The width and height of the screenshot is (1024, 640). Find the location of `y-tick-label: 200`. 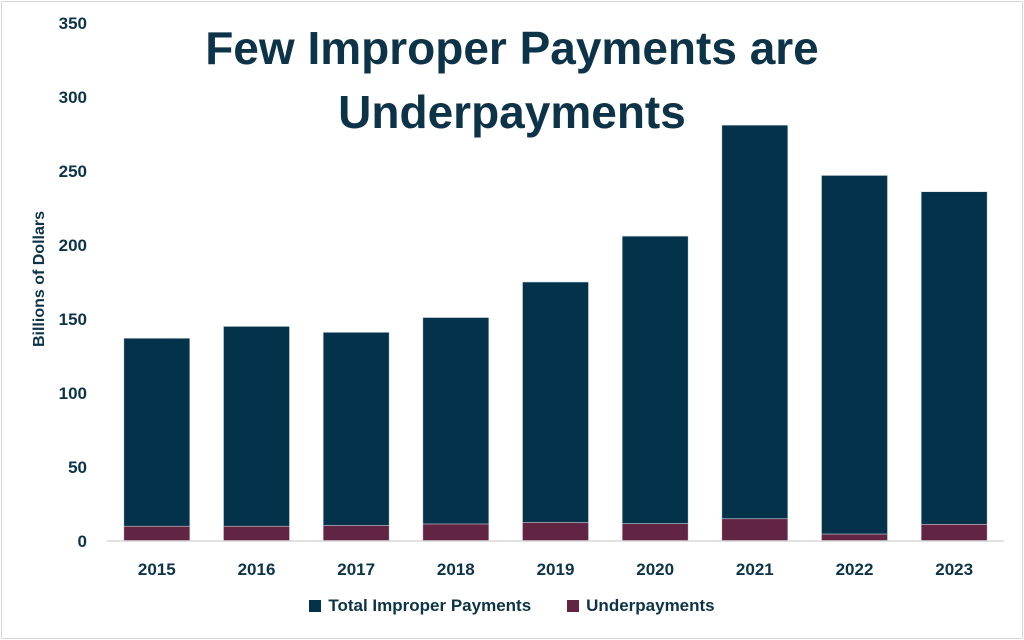

y-tick-label: 200 is located at coordinates (73, 245).